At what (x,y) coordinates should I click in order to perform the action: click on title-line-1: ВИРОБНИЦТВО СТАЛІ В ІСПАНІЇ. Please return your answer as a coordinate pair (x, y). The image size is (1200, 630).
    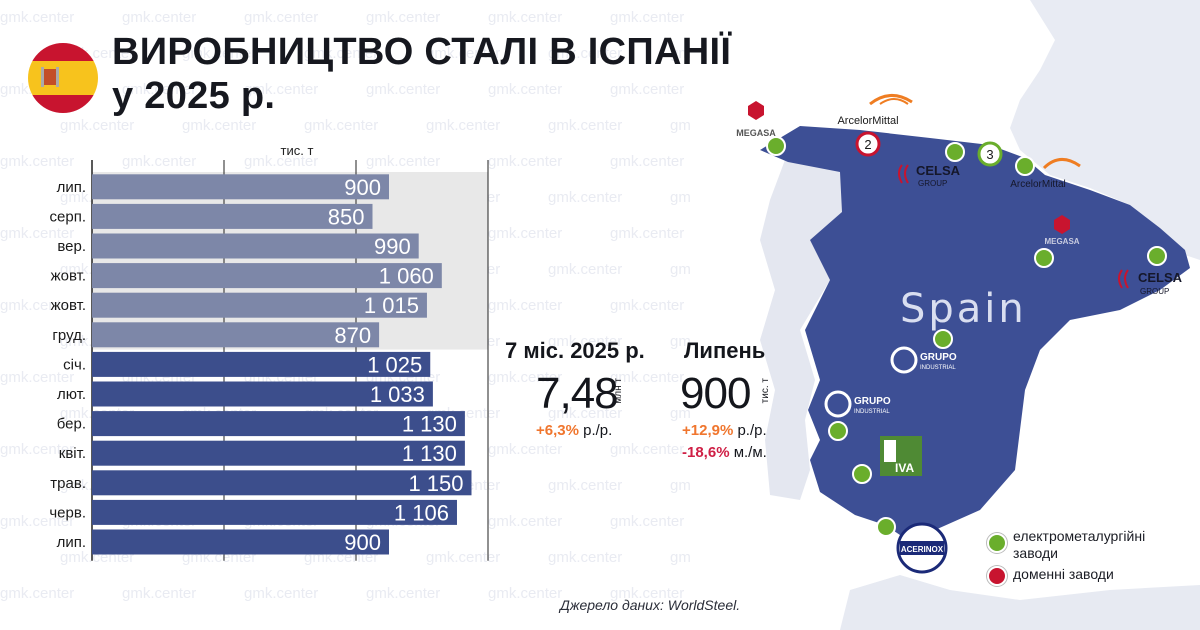
    Looking at the image, I should click on (422, 52).